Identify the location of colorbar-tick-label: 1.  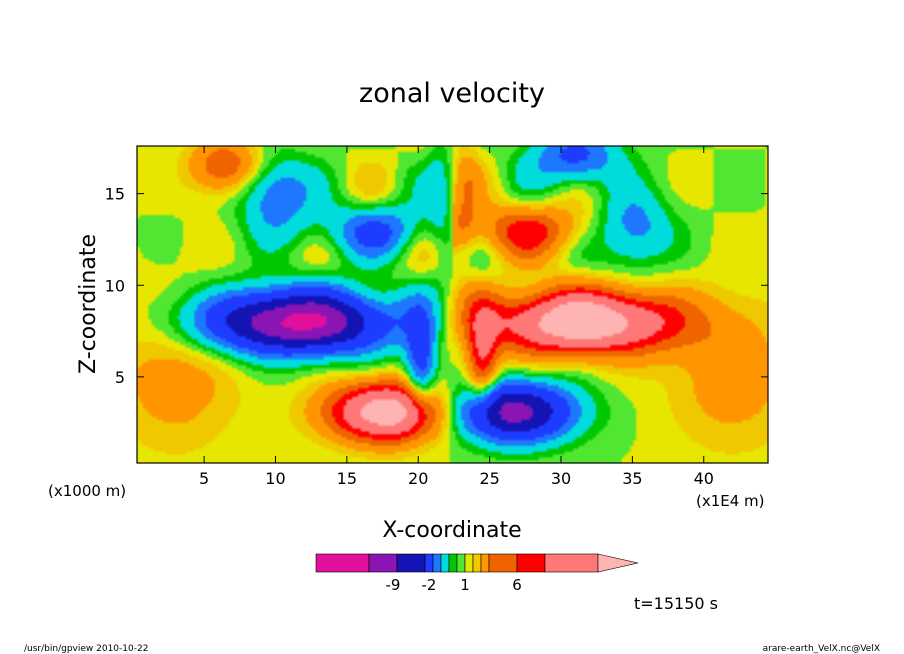
(465, 585).